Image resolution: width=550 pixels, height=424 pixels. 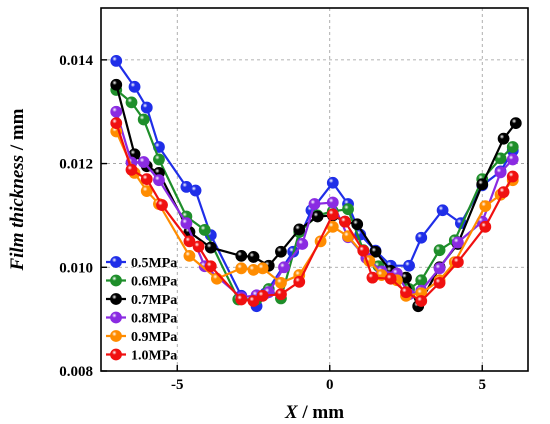 What do you see at coordinates (485, 206) in the screenshot?
I see `data-point-0.9MPa-21` at bounding box center [485, 206].